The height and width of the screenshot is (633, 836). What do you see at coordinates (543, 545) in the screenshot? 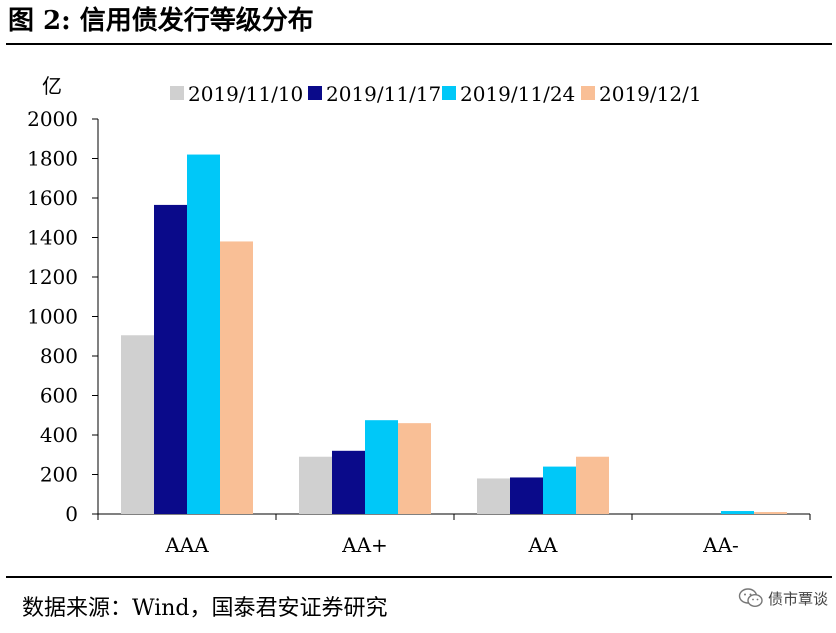
I see `x-tick-label: AA` at bounding box center [543, 545].